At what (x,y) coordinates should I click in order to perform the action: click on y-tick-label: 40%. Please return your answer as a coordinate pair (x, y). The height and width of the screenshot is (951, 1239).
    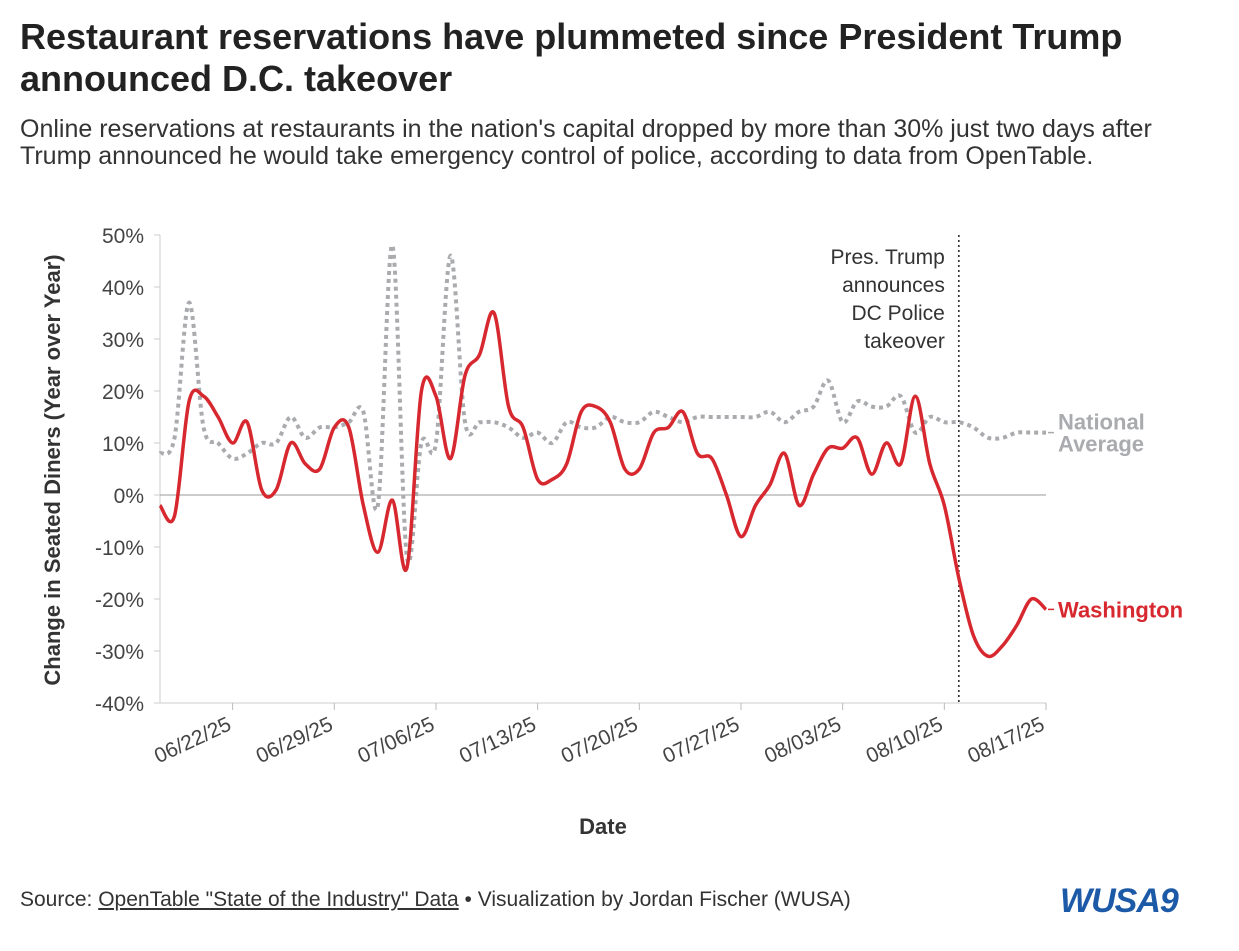
    Looking at the image, I should click on (123, 288).